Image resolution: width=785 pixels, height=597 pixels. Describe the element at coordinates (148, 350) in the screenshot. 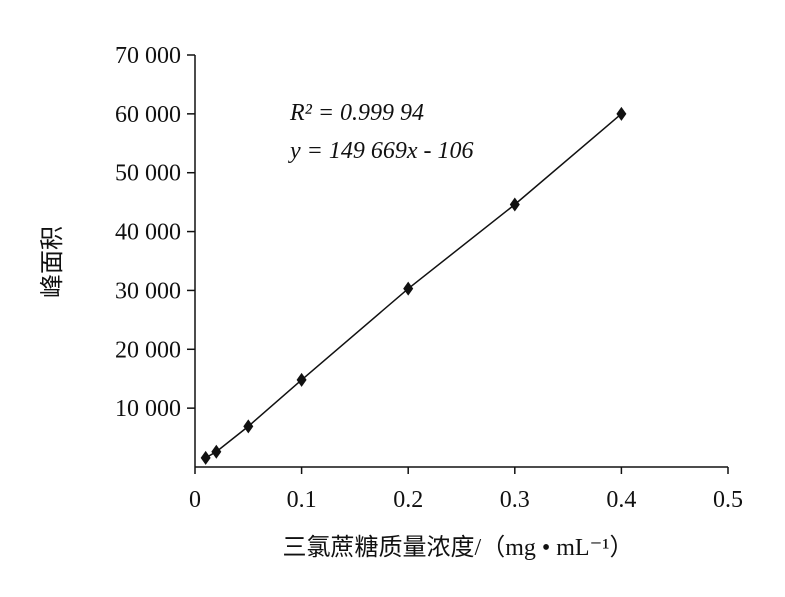

I see `y-tick-label: 20 000` at that location.